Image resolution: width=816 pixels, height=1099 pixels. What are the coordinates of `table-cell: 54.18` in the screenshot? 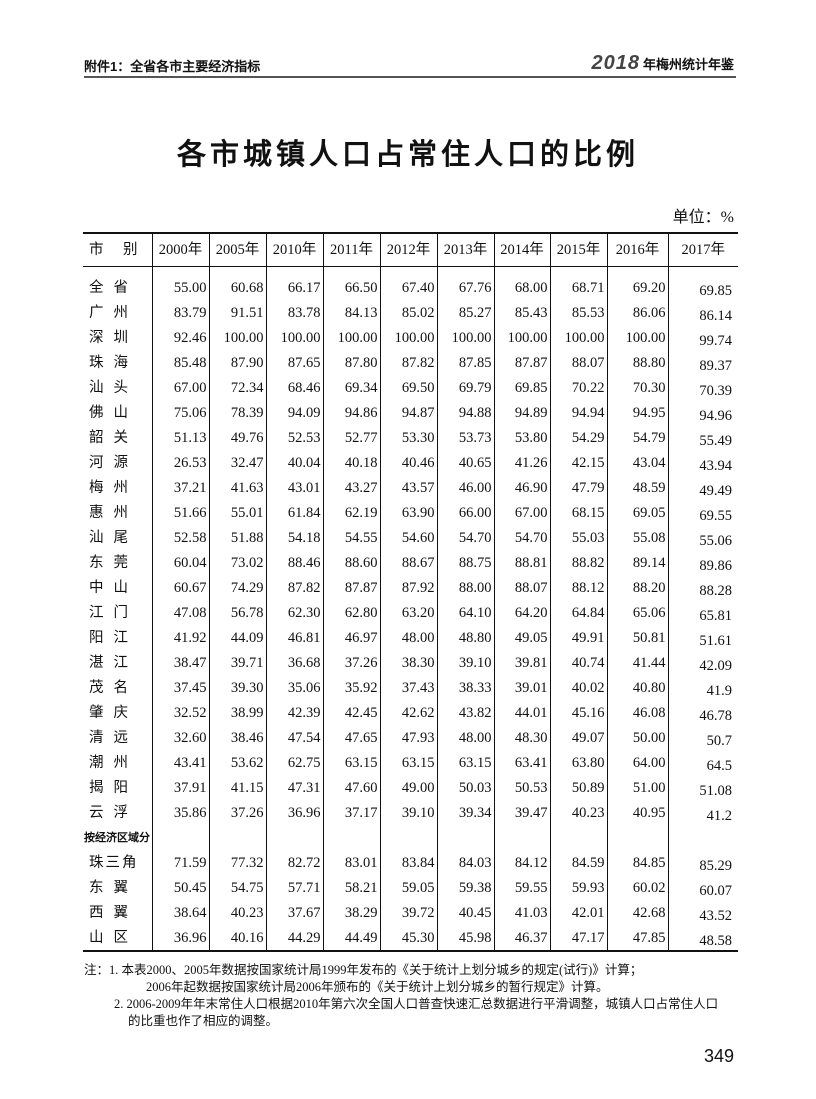 It's located at (294, 537).